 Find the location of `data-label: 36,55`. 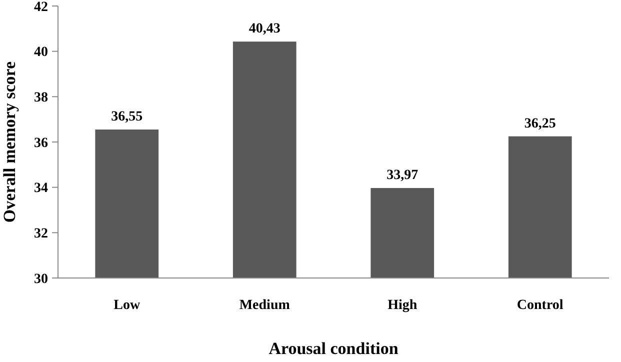

data-label: 36,55 is located at coordinates (127, 117).